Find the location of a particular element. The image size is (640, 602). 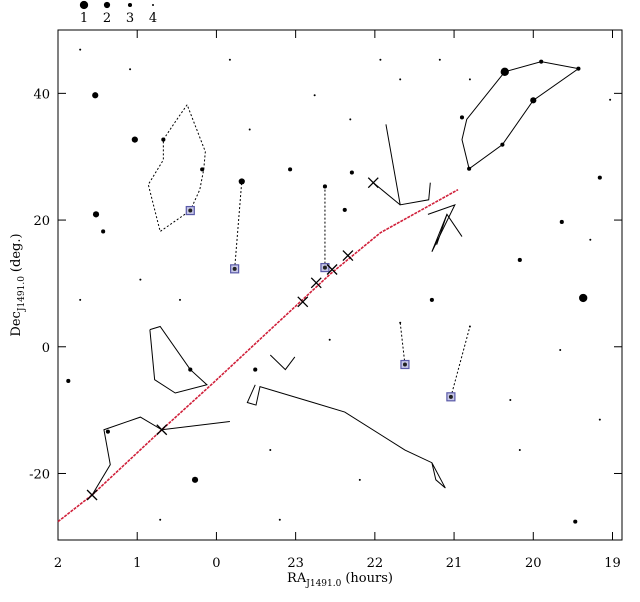

y-tick-label: 40 is located at coordinates (41, 94).